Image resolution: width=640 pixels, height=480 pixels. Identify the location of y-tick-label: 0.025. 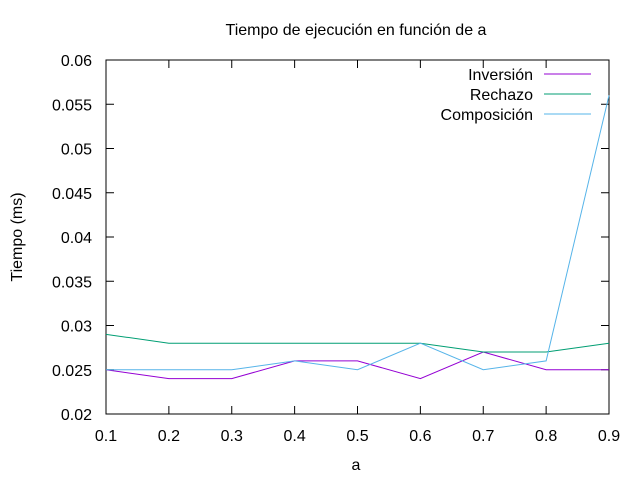
(72, 371).